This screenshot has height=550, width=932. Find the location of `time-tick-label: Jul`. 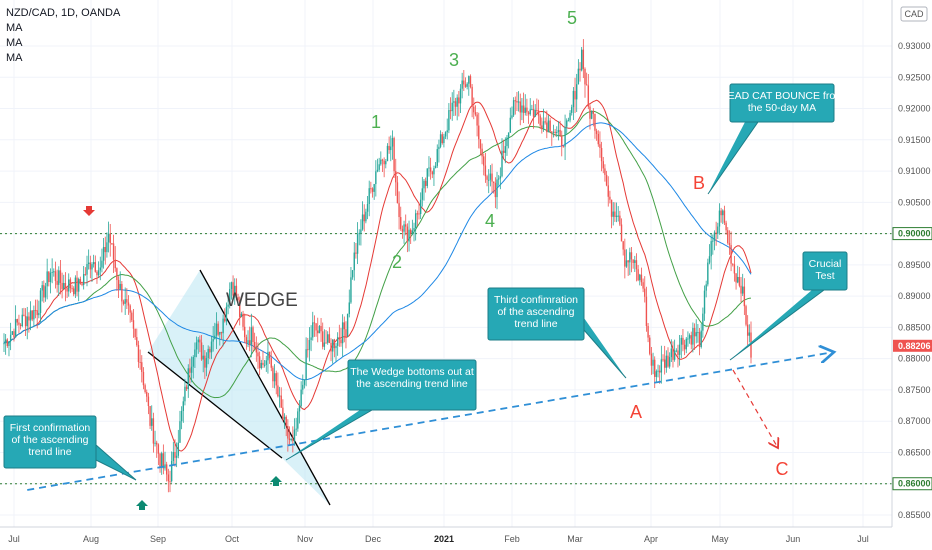

time-tick-label: Jul is located at coordinates (14, 539).